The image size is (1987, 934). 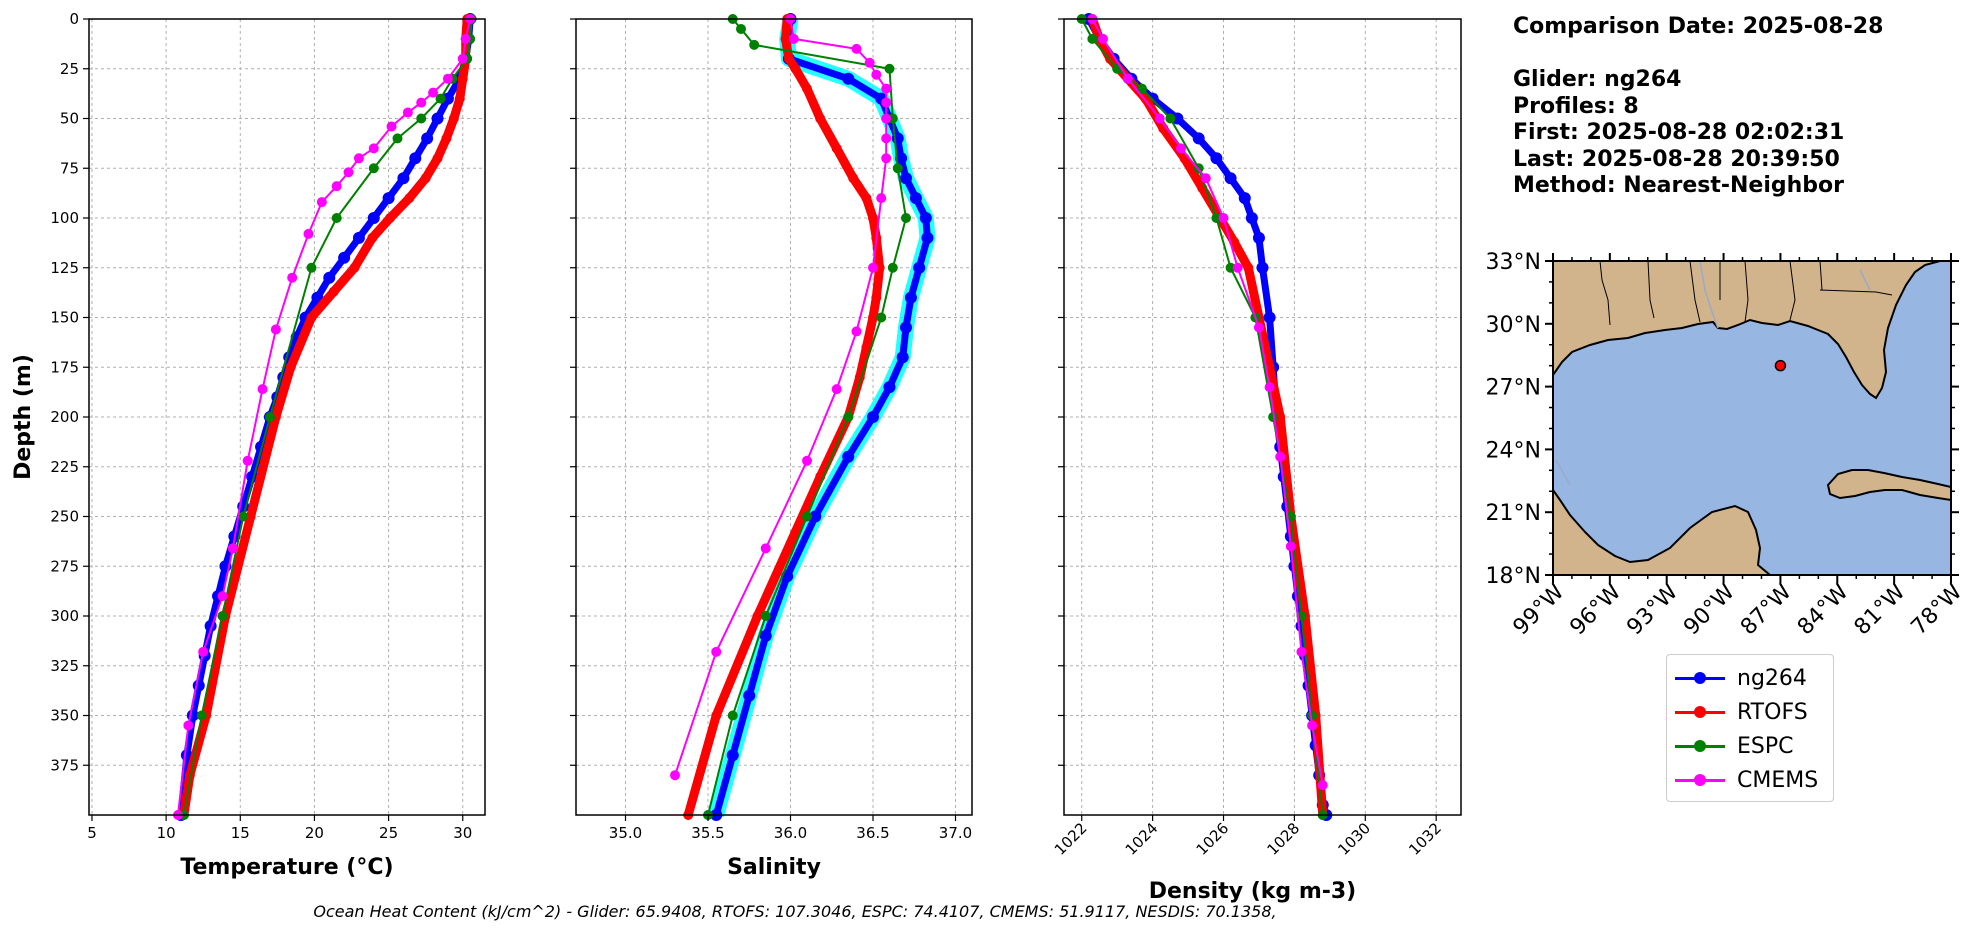 I want to click on x-tick-label: 1028, so click(x=1283, y=839).